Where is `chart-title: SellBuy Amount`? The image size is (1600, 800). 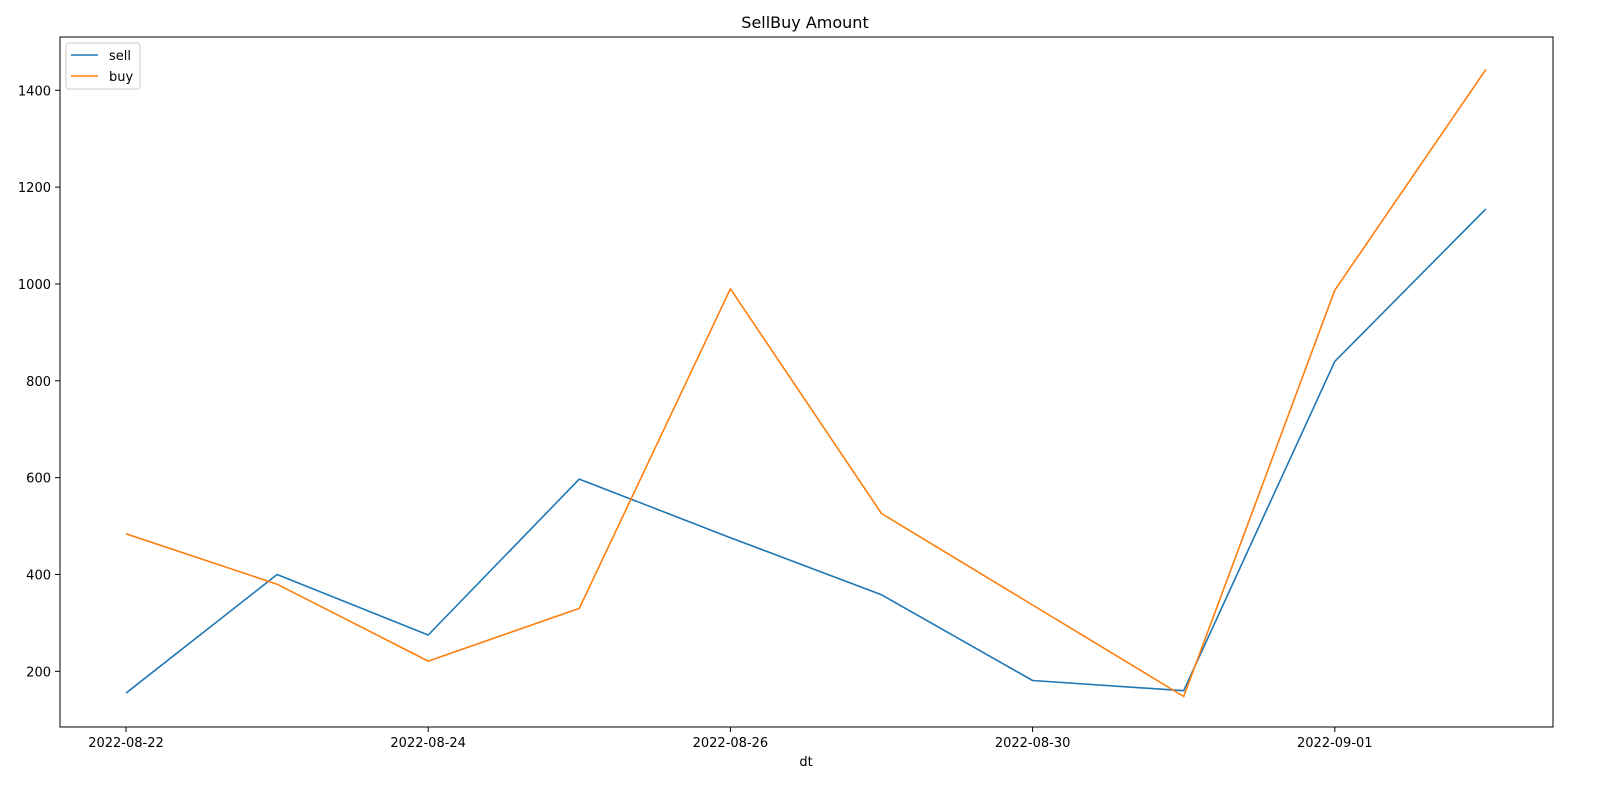 chart-title: SellBuy Amount is located at coordinates (804, 22).